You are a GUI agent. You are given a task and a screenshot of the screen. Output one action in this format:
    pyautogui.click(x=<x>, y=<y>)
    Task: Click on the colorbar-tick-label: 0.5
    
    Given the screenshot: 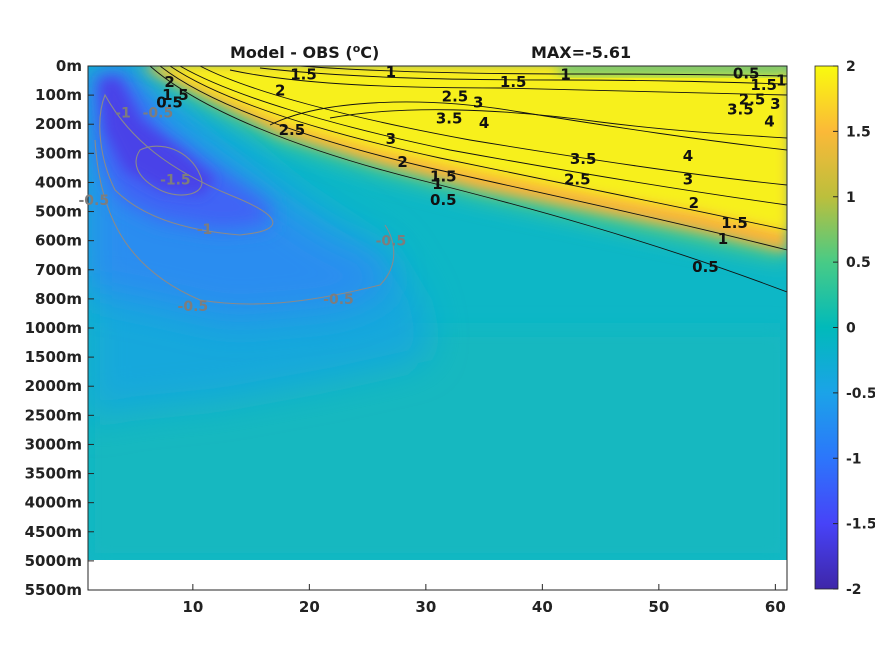 What is the action you would take?
    pyautogui.click(x=858, y=263)
    